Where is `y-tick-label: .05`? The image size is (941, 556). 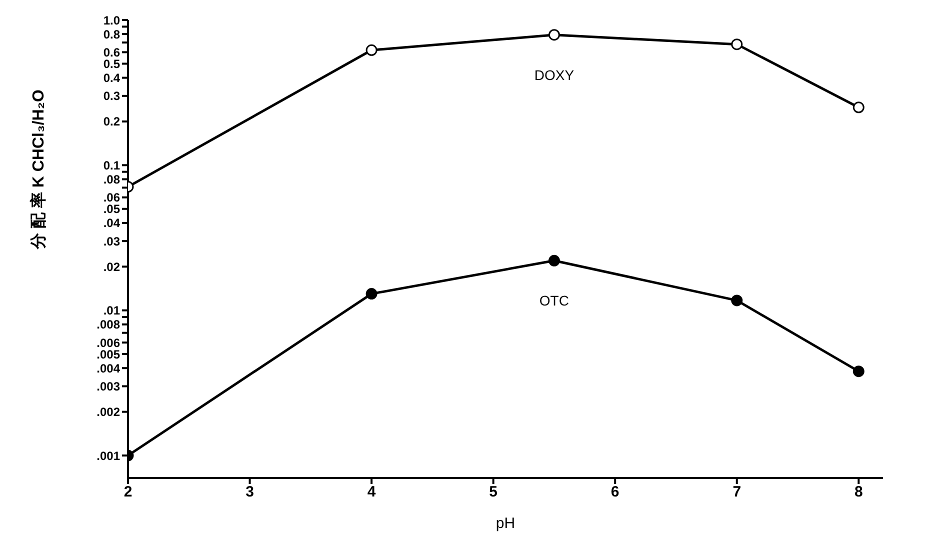
y-tick-label: .05 is located at coordinates (111, 209).